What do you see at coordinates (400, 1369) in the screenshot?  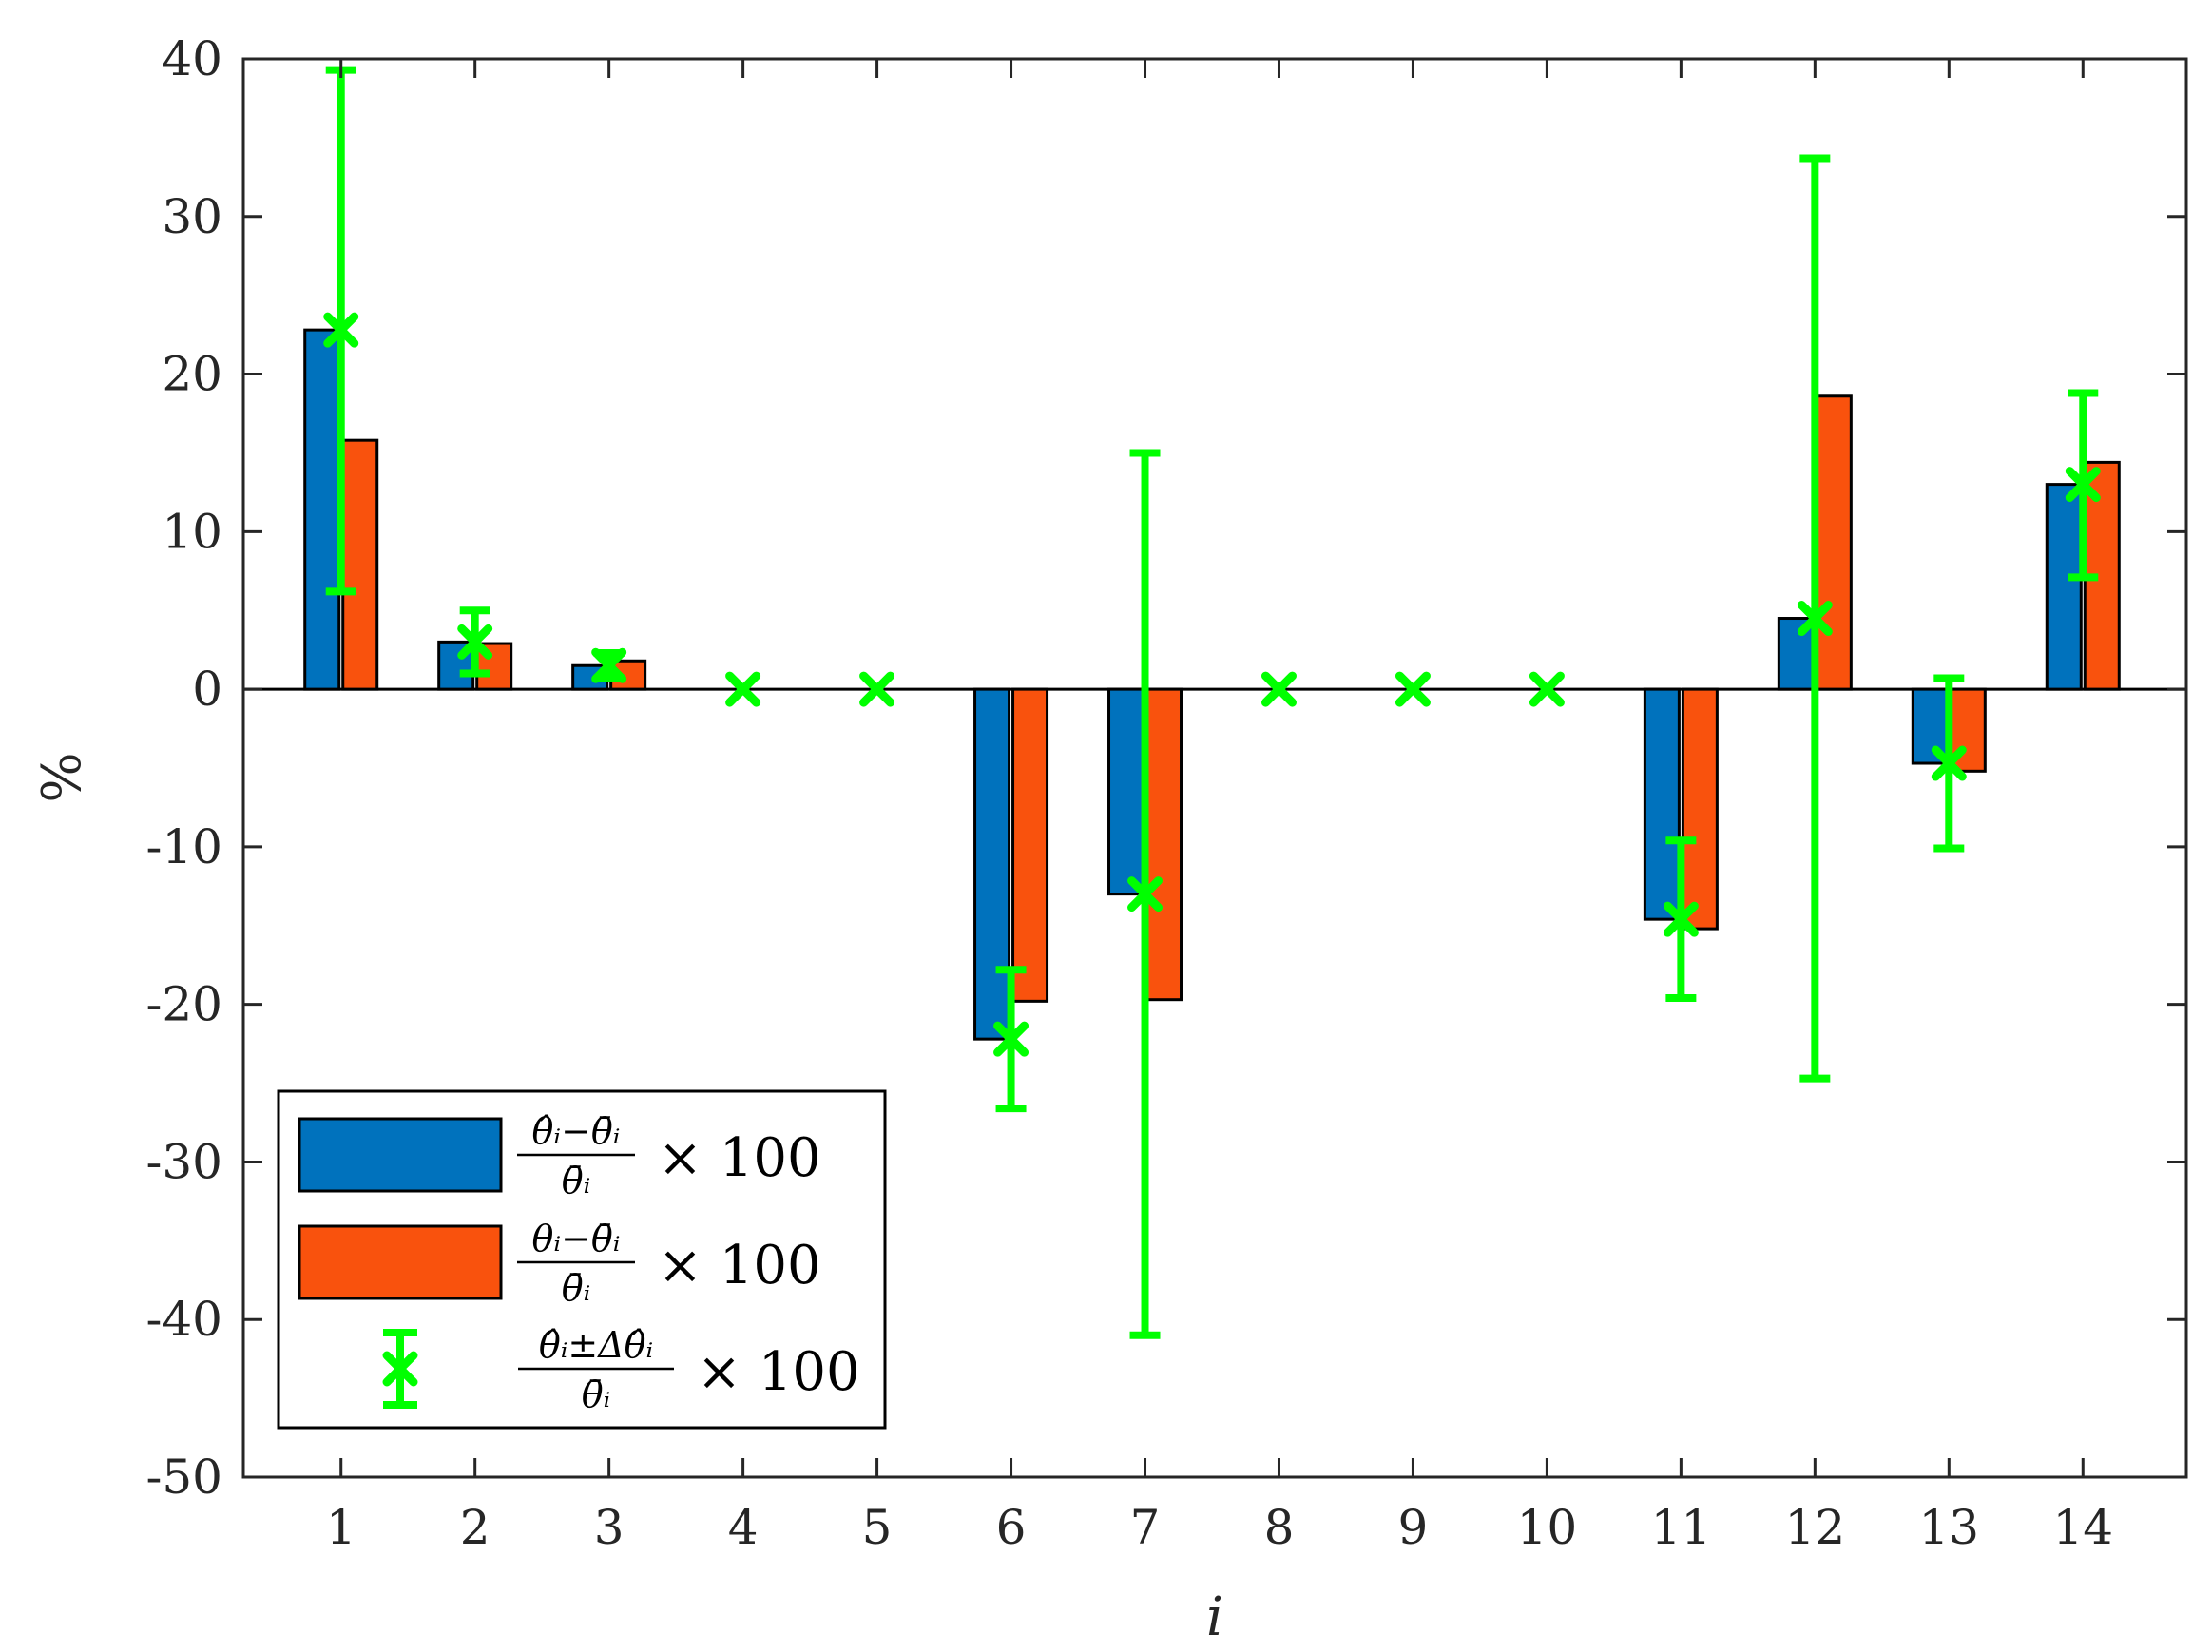 I see `legend-x-marker` at bounding box center [400, 1369].